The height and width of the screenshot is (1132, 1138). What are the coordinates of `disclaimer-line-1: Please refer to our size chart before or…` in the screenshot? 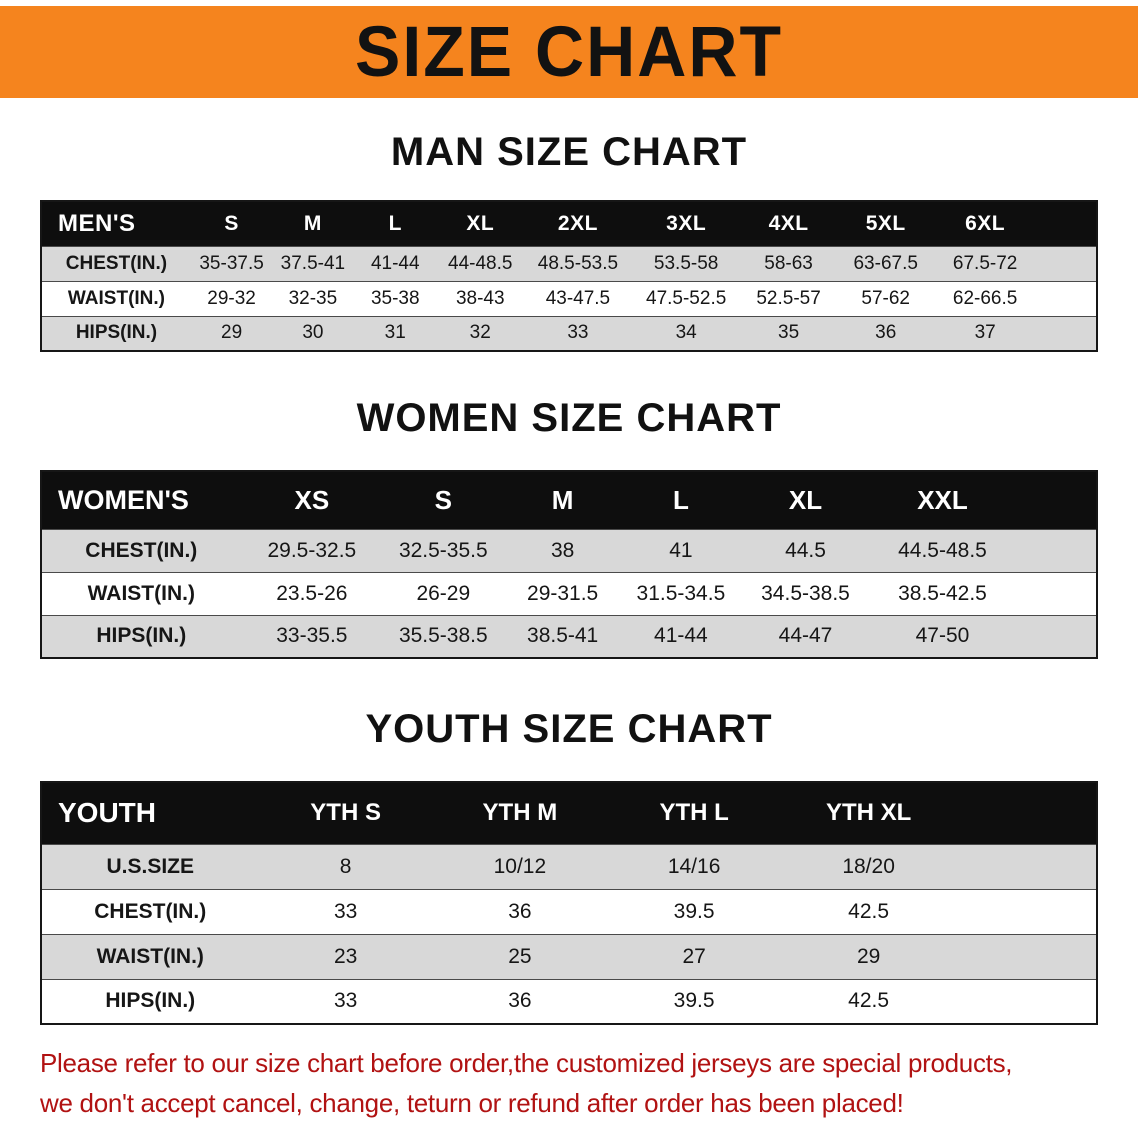 It's located at (526, 1063).